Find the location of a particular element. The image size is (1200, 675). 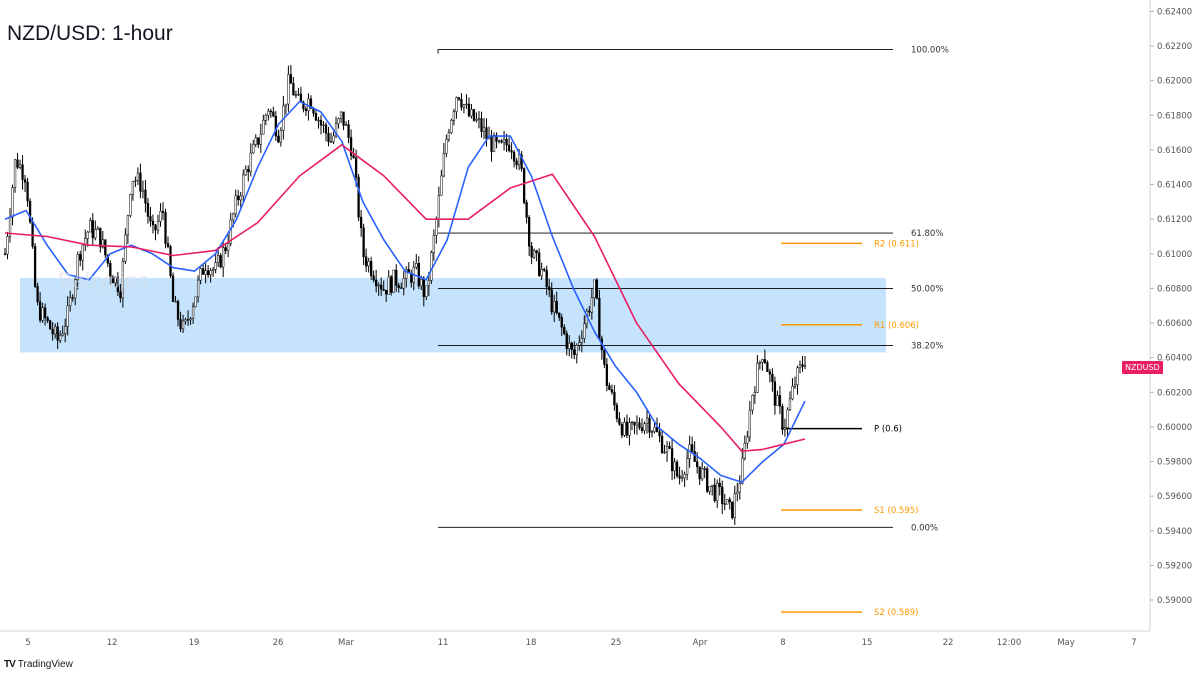

pivot-level-label: P (0.6) is located at coordinates (888, 430).